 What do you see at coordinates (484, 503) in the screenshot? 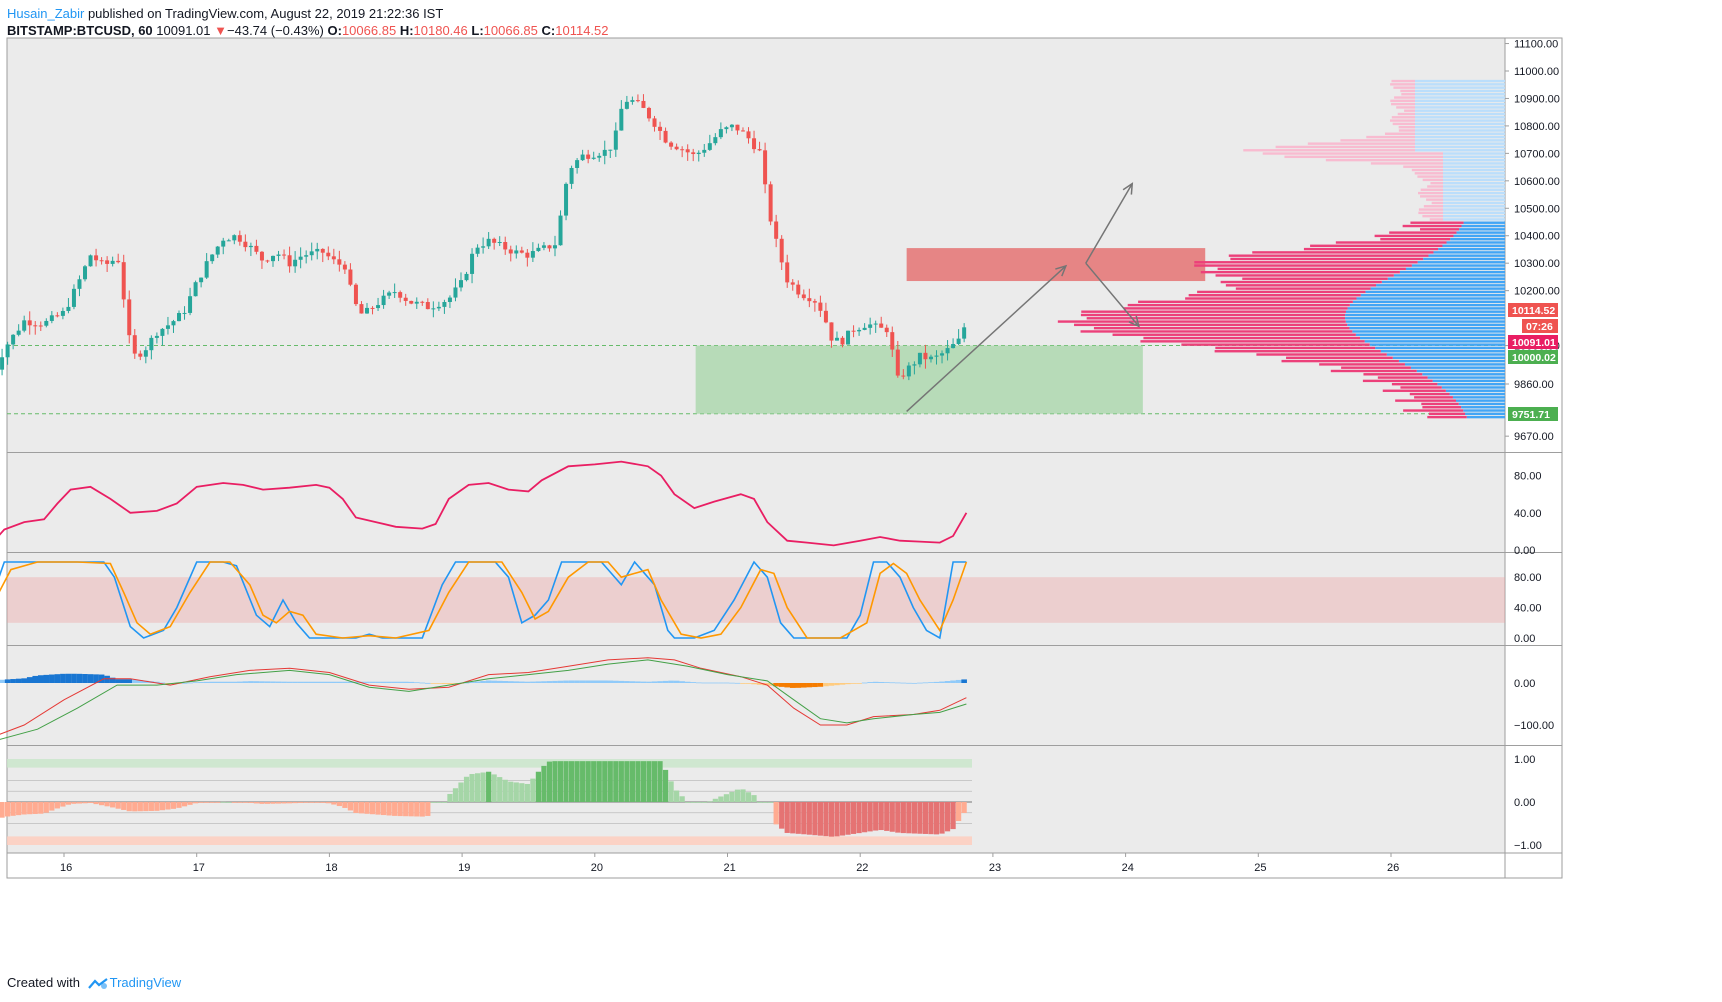
I see `rsi-line` at bounding box center [484, 503].